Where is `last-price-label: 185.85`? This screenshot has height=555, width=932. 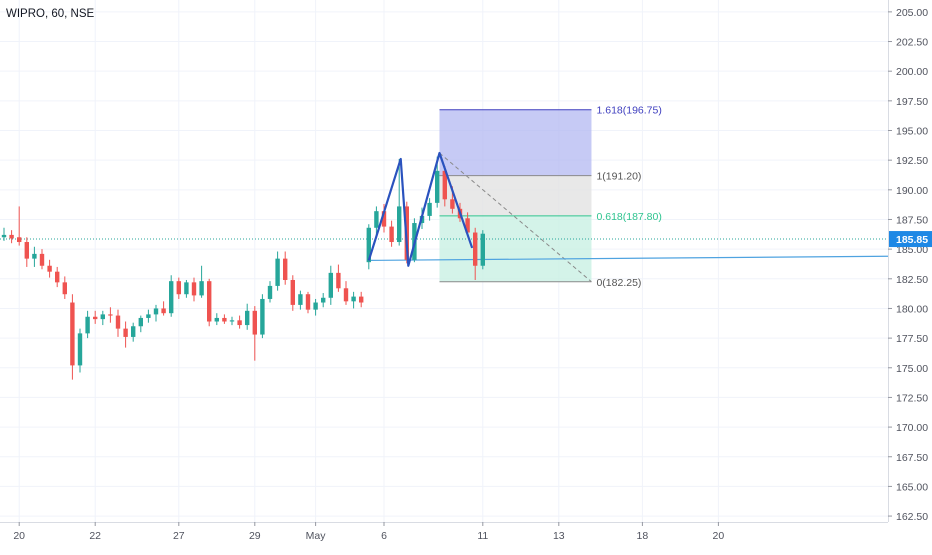 last-price-label: 185.85 is located at coordinates (912, 240).